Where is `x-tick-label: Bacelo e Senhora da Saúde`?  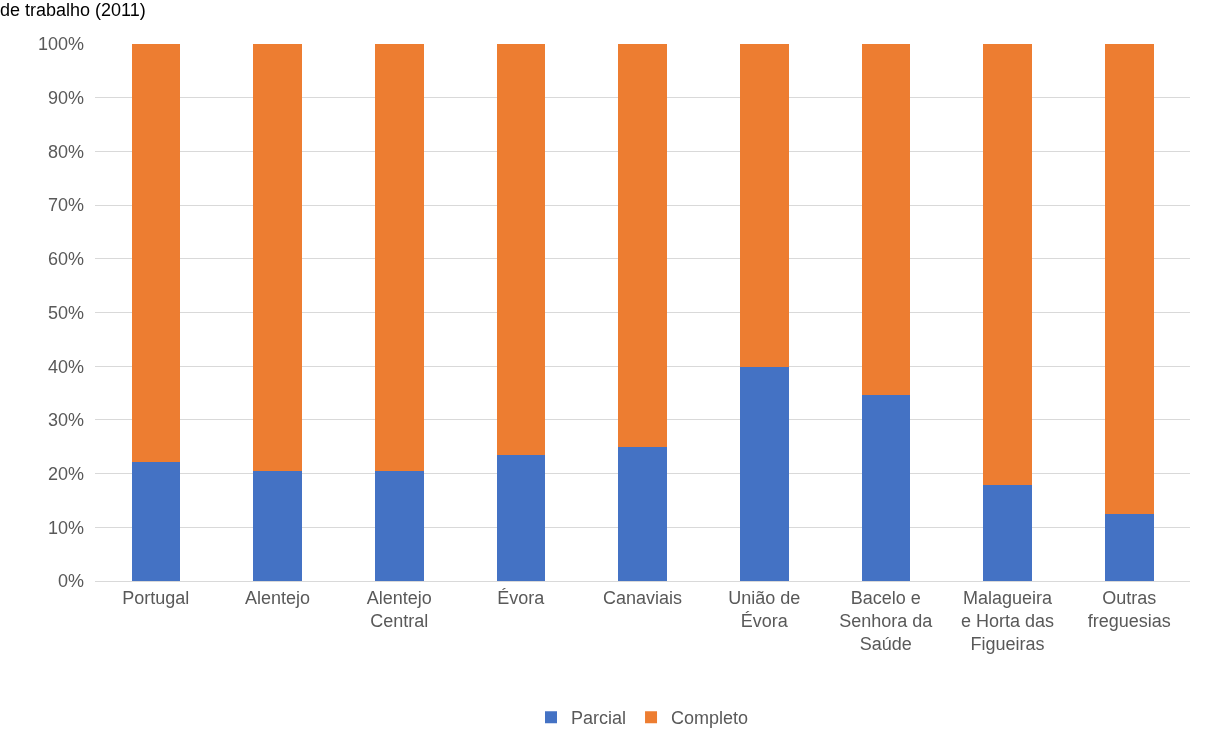 x-tick-label: Bacelo e Senhora da Saúde is located at coordinates (886, 621).